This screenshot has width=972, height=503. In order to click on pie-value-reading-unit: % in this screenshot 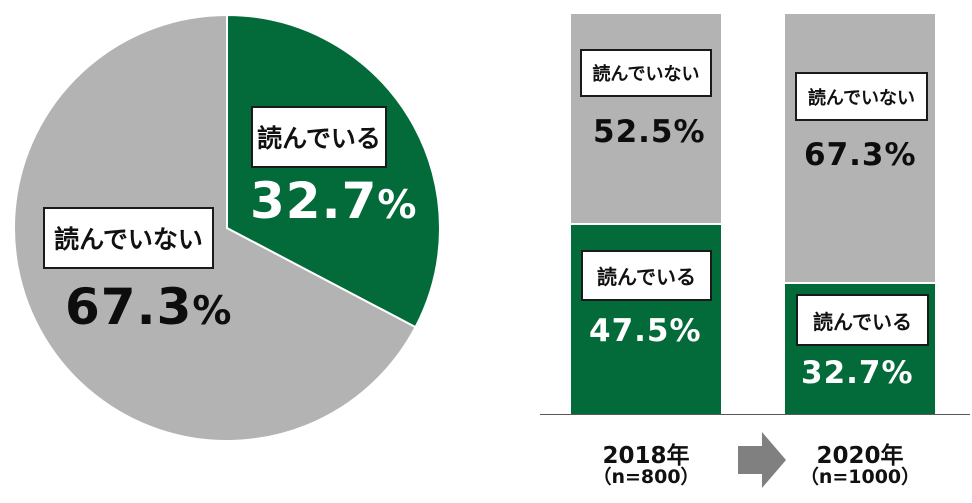, I will do `click(397, 205)`.